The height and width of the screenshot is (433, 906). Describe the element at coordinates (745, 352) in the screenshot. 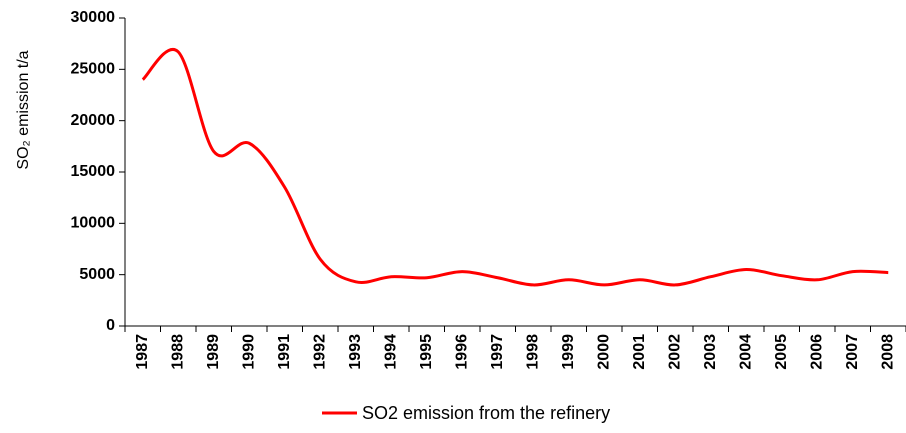

I see `x-tick-label: 2004` at that location.